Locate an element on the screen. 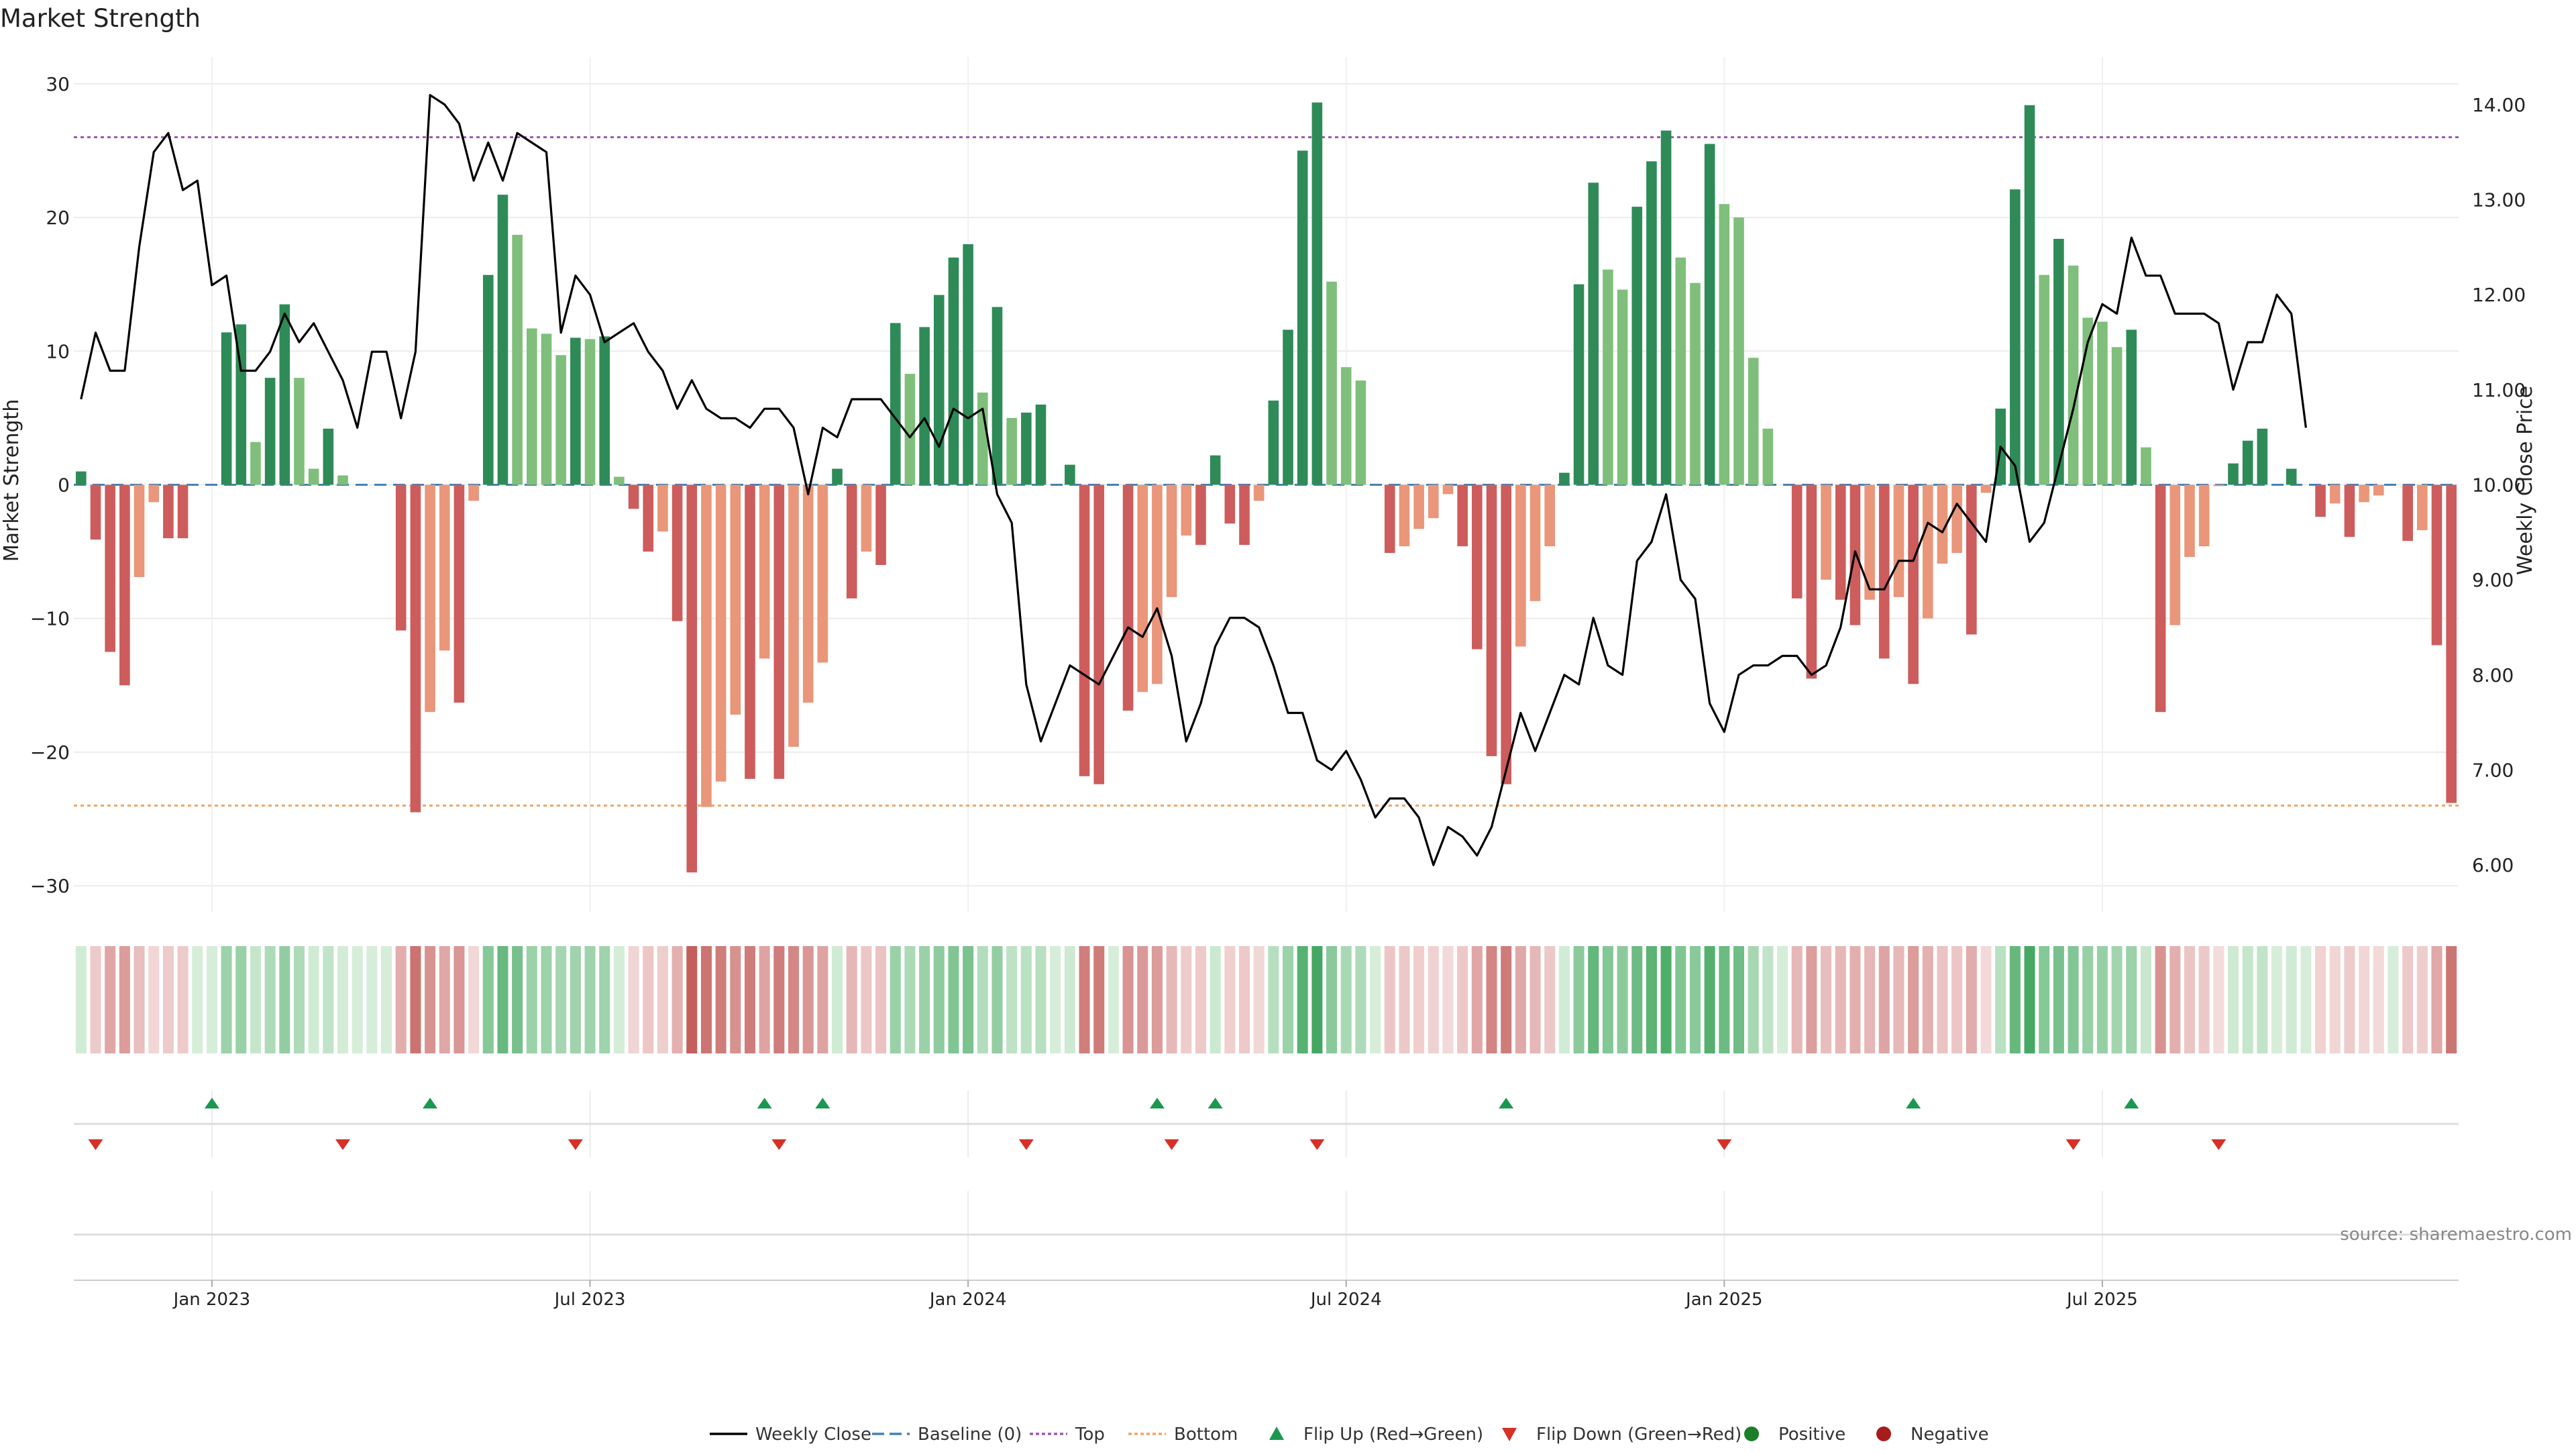  y-axis-right-label: Weekly Close Price is located at coordinates (2525, 481).